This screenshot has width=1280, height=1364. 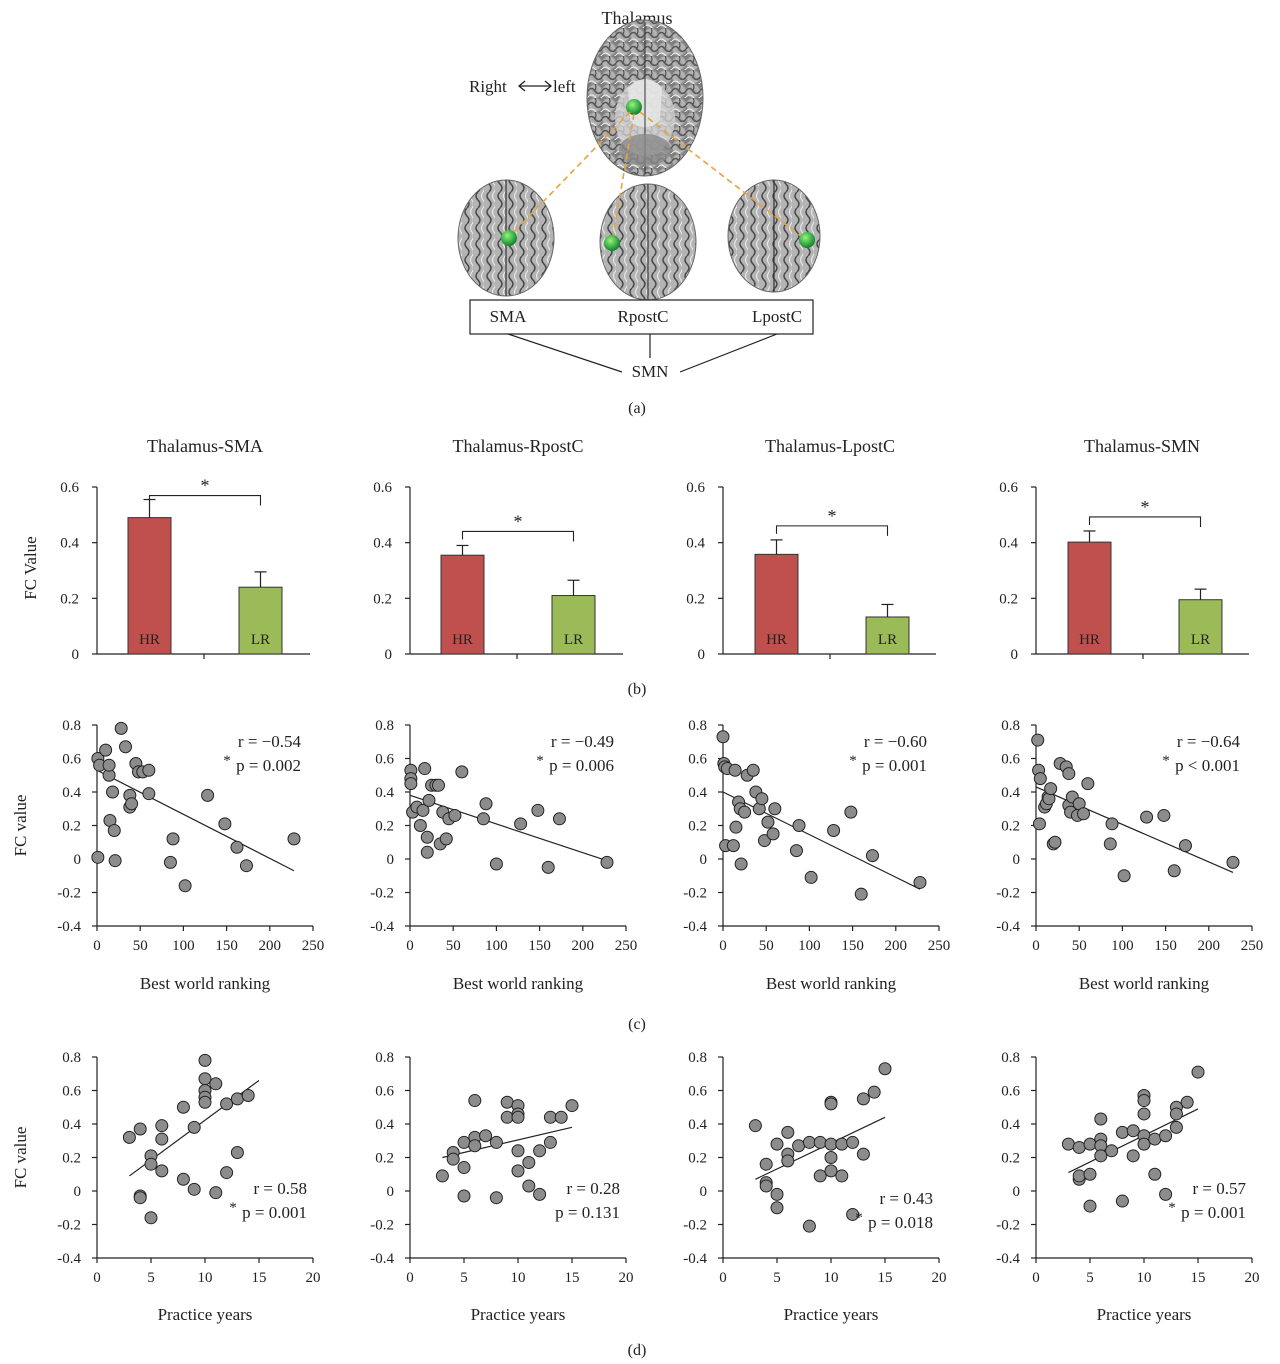 I want to click on correlation-r-text: r = −0.64, so click(x=1209, y=741).